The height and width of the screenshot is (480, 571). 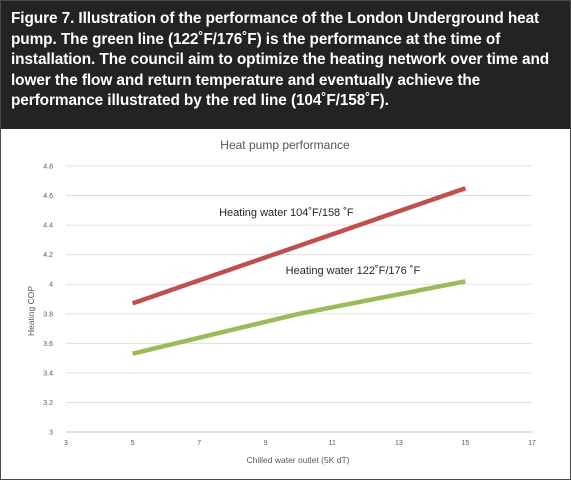 What do you see at coordinates (298, 460) in the screenshot?
I see `x-axis-label: Chilled water outlet (5K dT)` at bounding box center [298, 460].